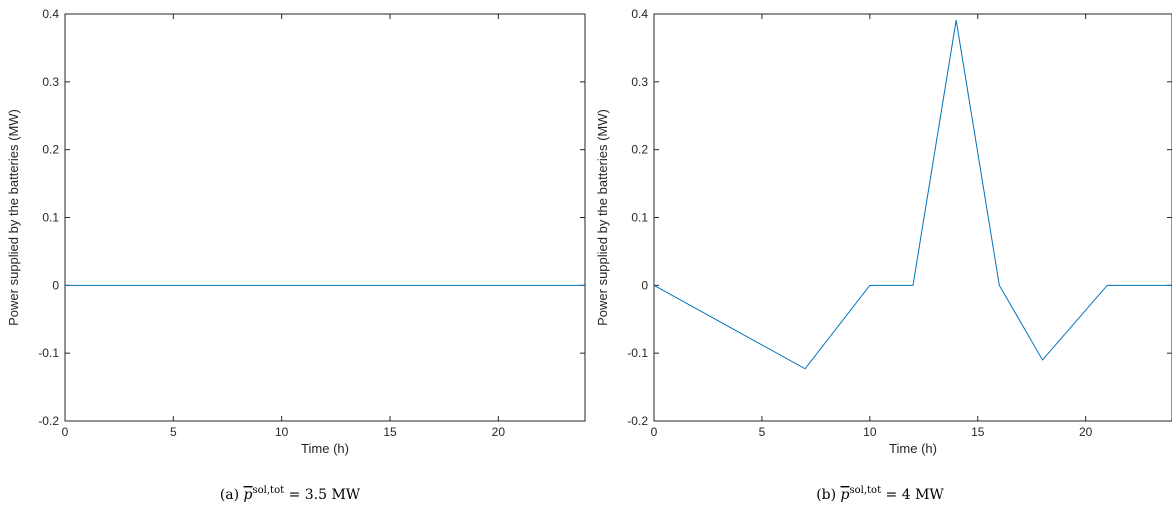 The height and width of the screenshot is (516, 1172). I want to click on y-tick-label-b: -0.2, so click(637, 421).